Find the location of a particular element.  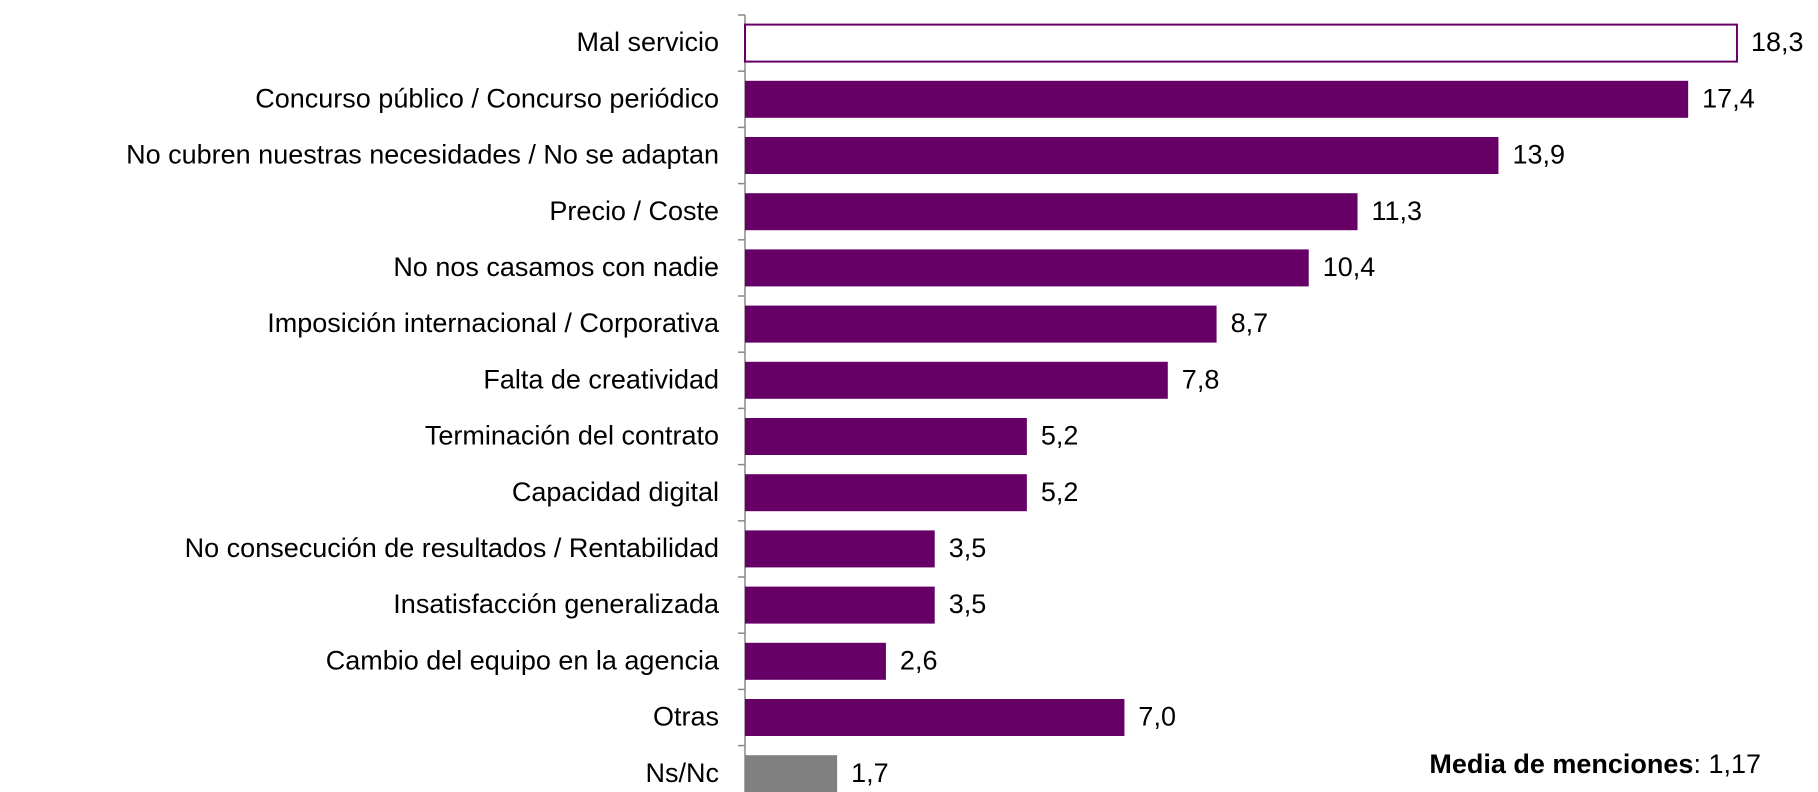

category-label: Insatisfacción generalizada is located at coordinates (556, 604).